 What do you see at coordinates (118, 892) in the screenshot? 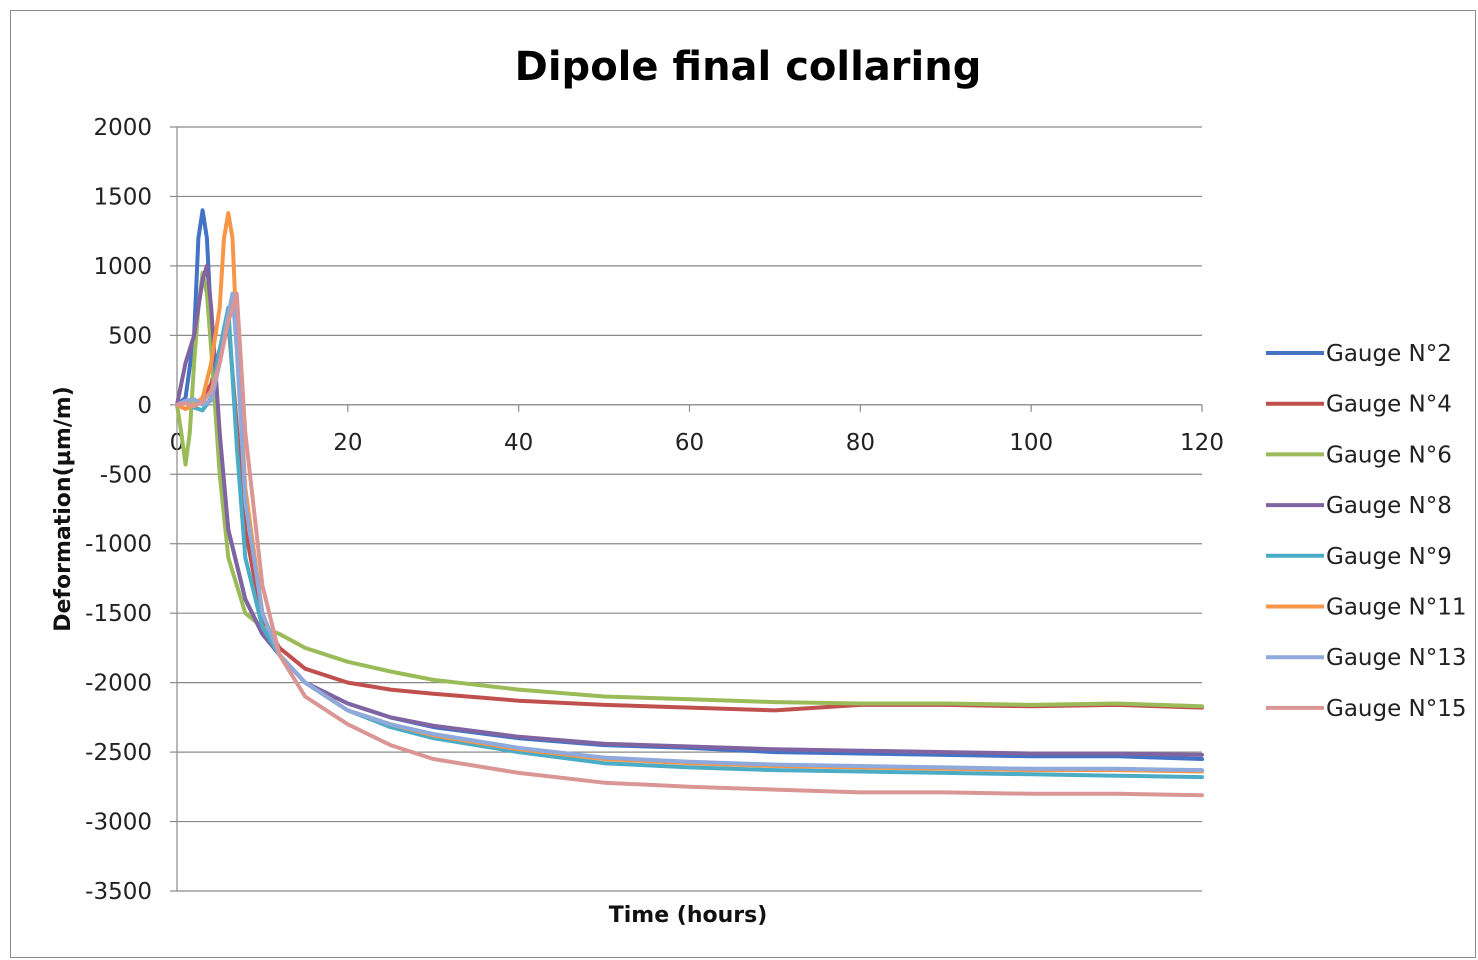
I see `y-tick-label: -3500` at bounding box center [118, 892].